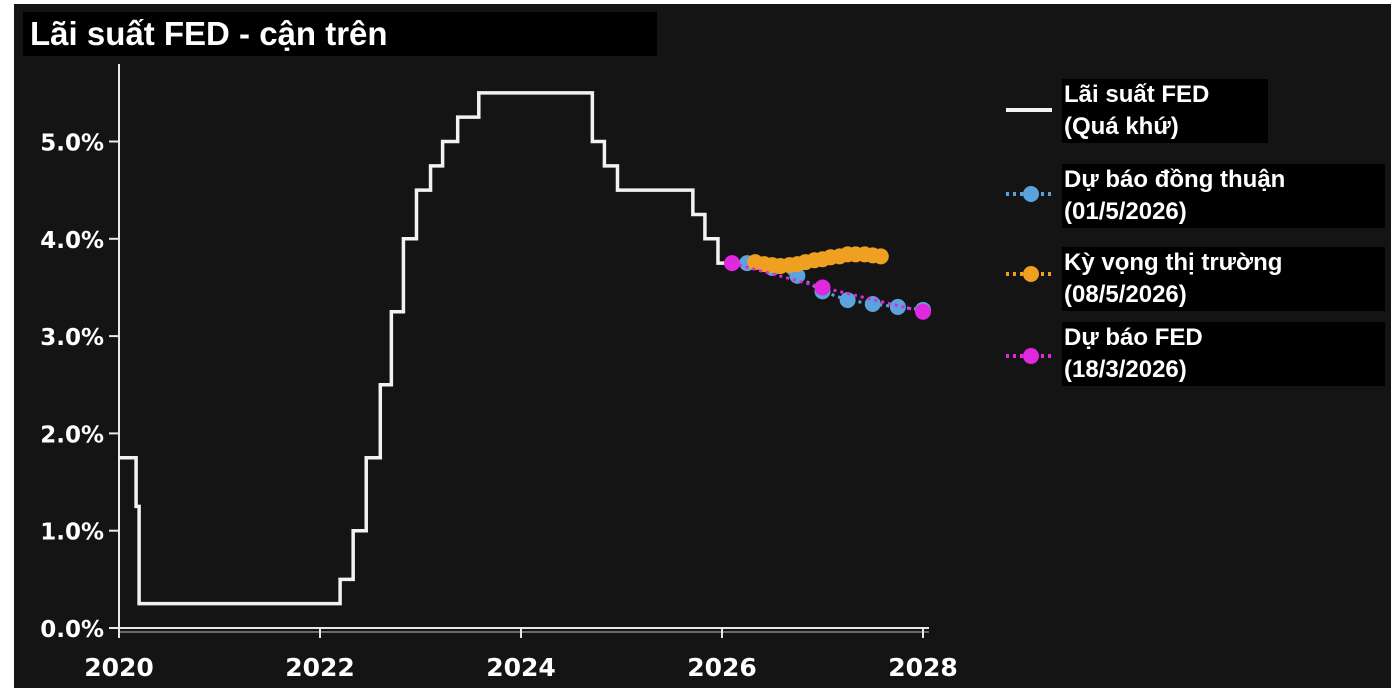 The image size is (1398, 688). Describe the element at coordinates (1029, 194) in the screenshot. I see `legend-swatch-consensus` at that location.